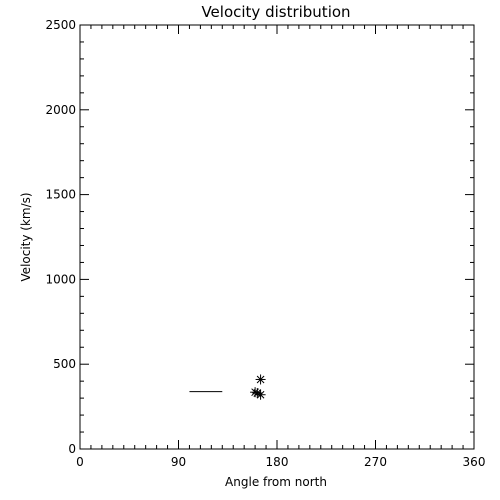 The image size is (500, 500). What do you see at coordinates (277, 462) in the screenshot?
I see `x-tick-label: 180` at bounding box center [277, 462].